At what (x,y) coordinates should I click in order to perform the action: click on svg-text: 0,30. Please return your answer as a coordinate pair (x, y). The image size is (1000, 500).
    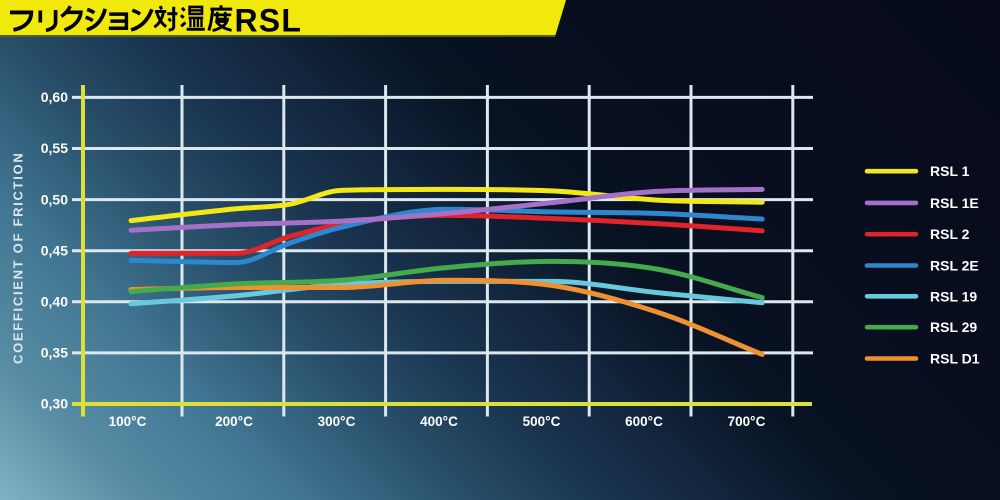
    Looking at the image, I should click on (54, 404).